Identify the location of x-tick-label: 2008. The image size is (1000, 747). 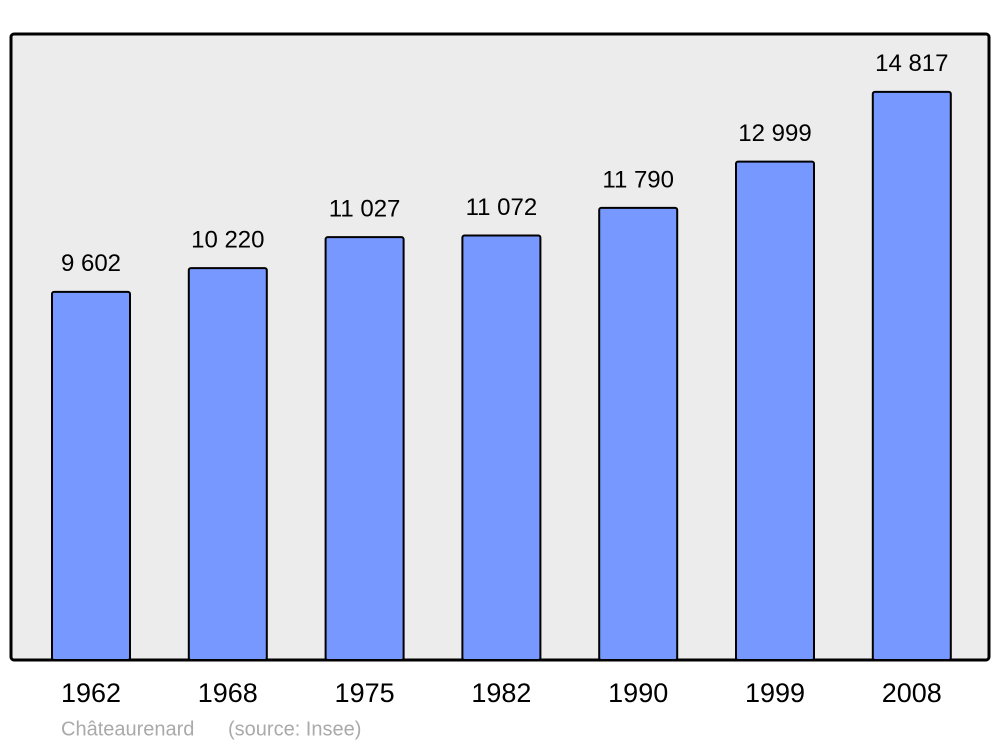
(912, 693).